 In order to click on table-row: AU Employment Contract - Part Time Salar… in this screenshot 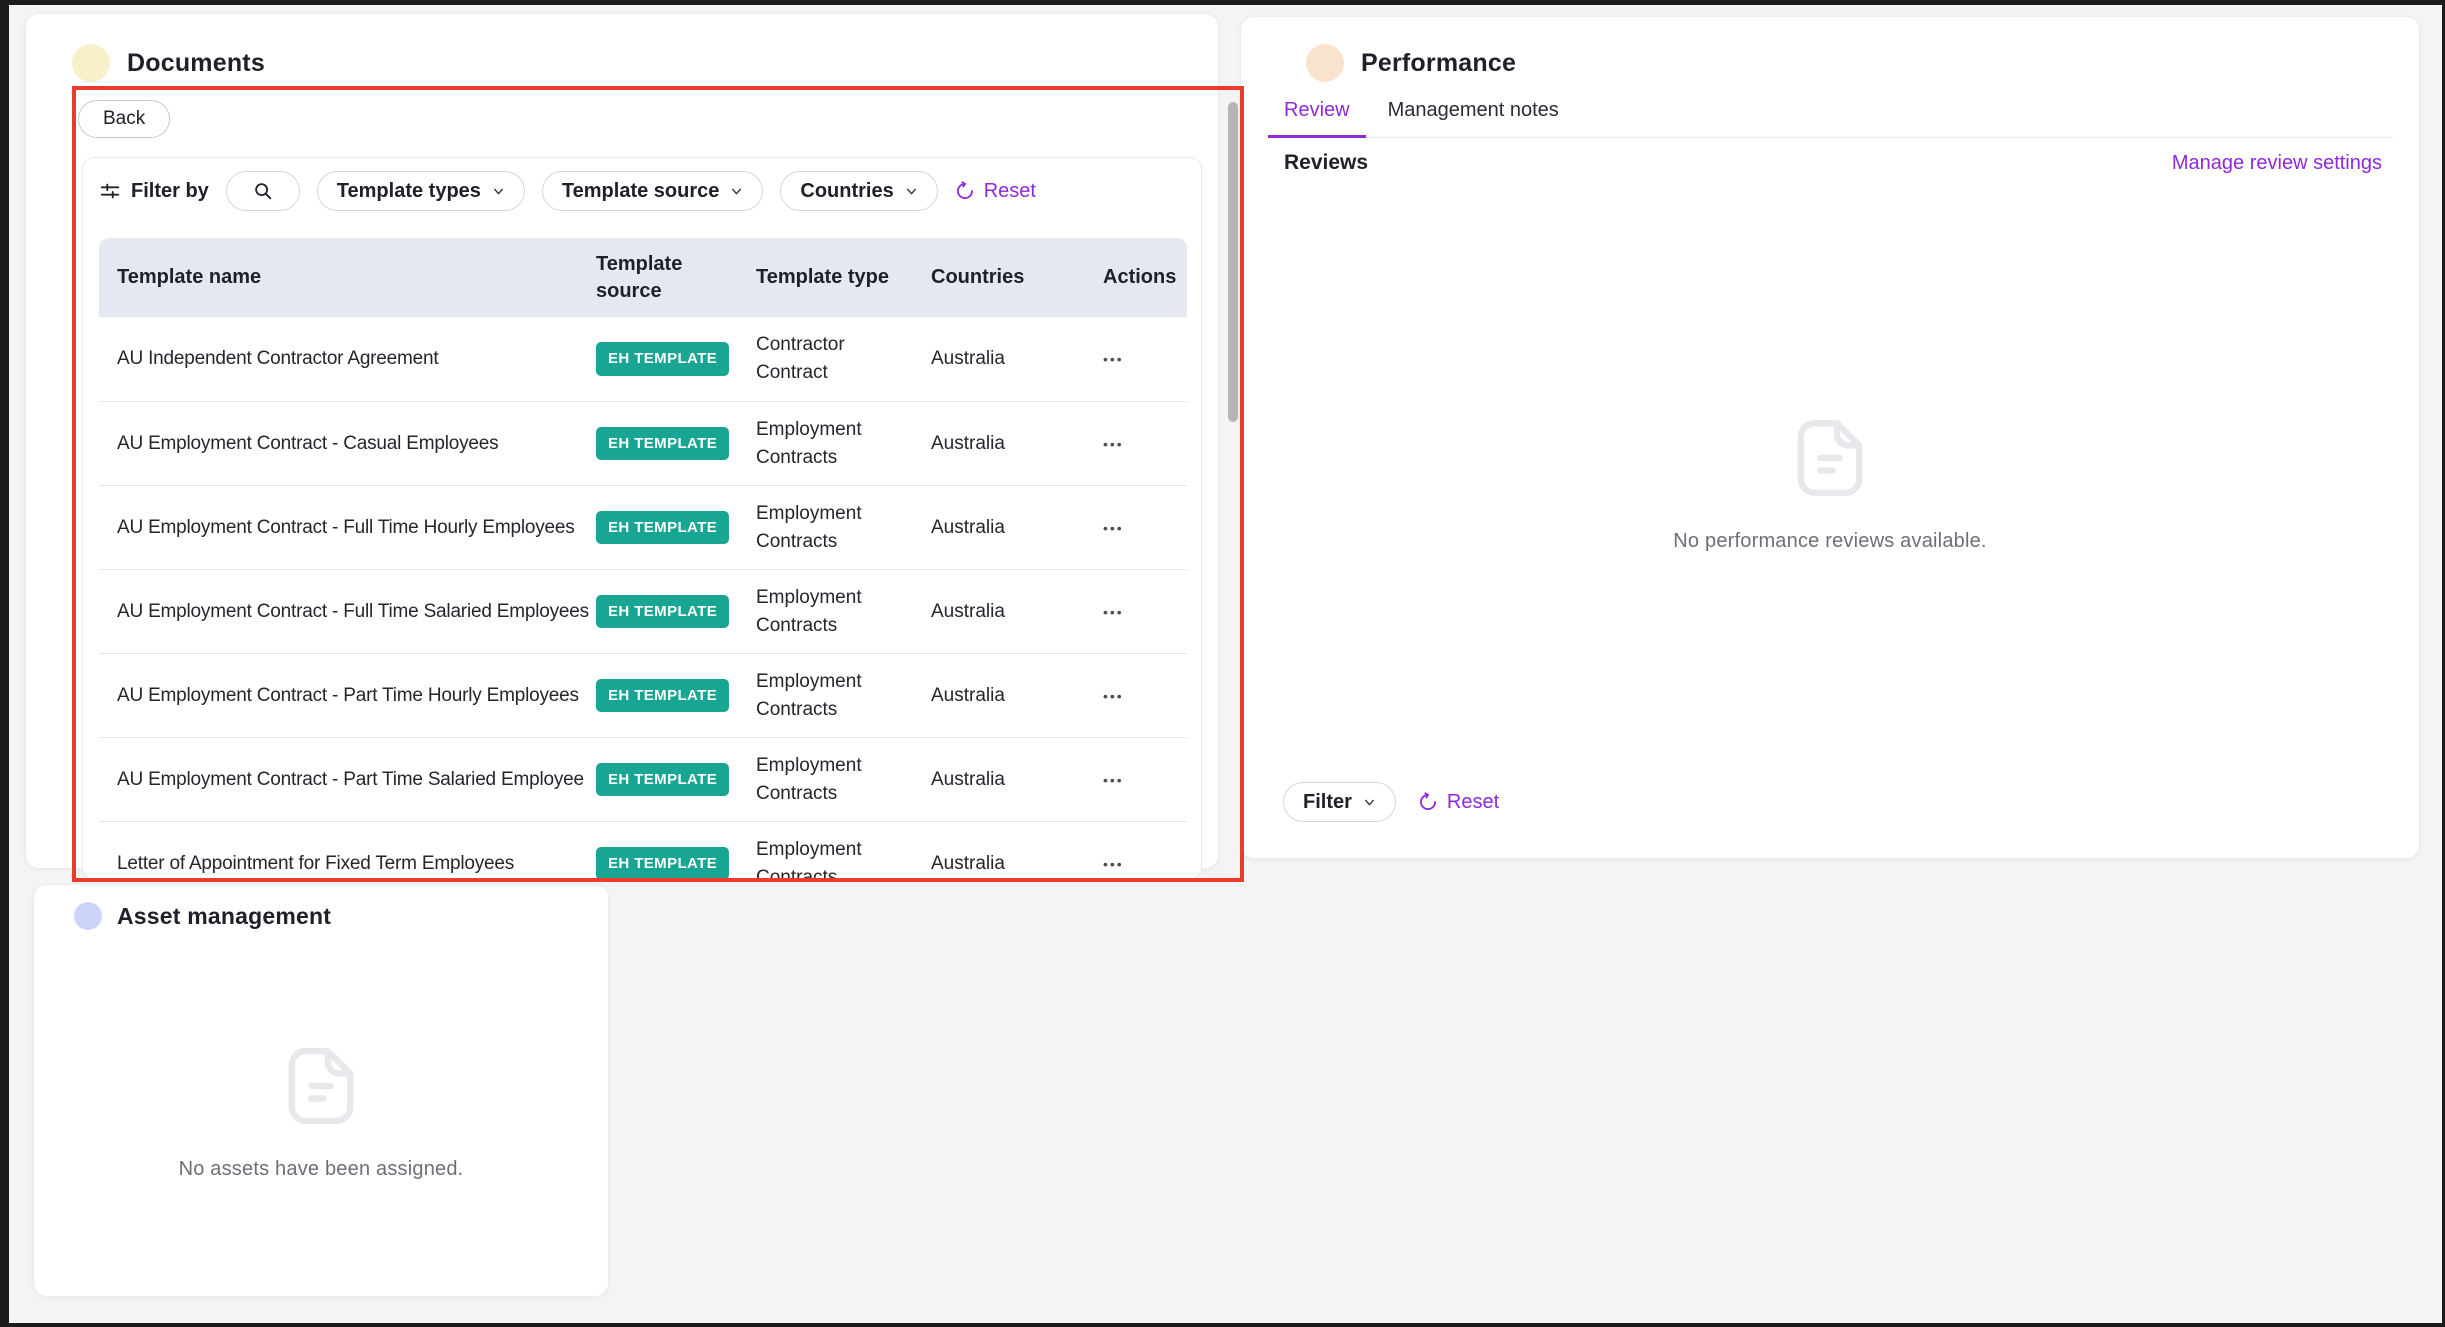, I will do `click(643, 779)`.